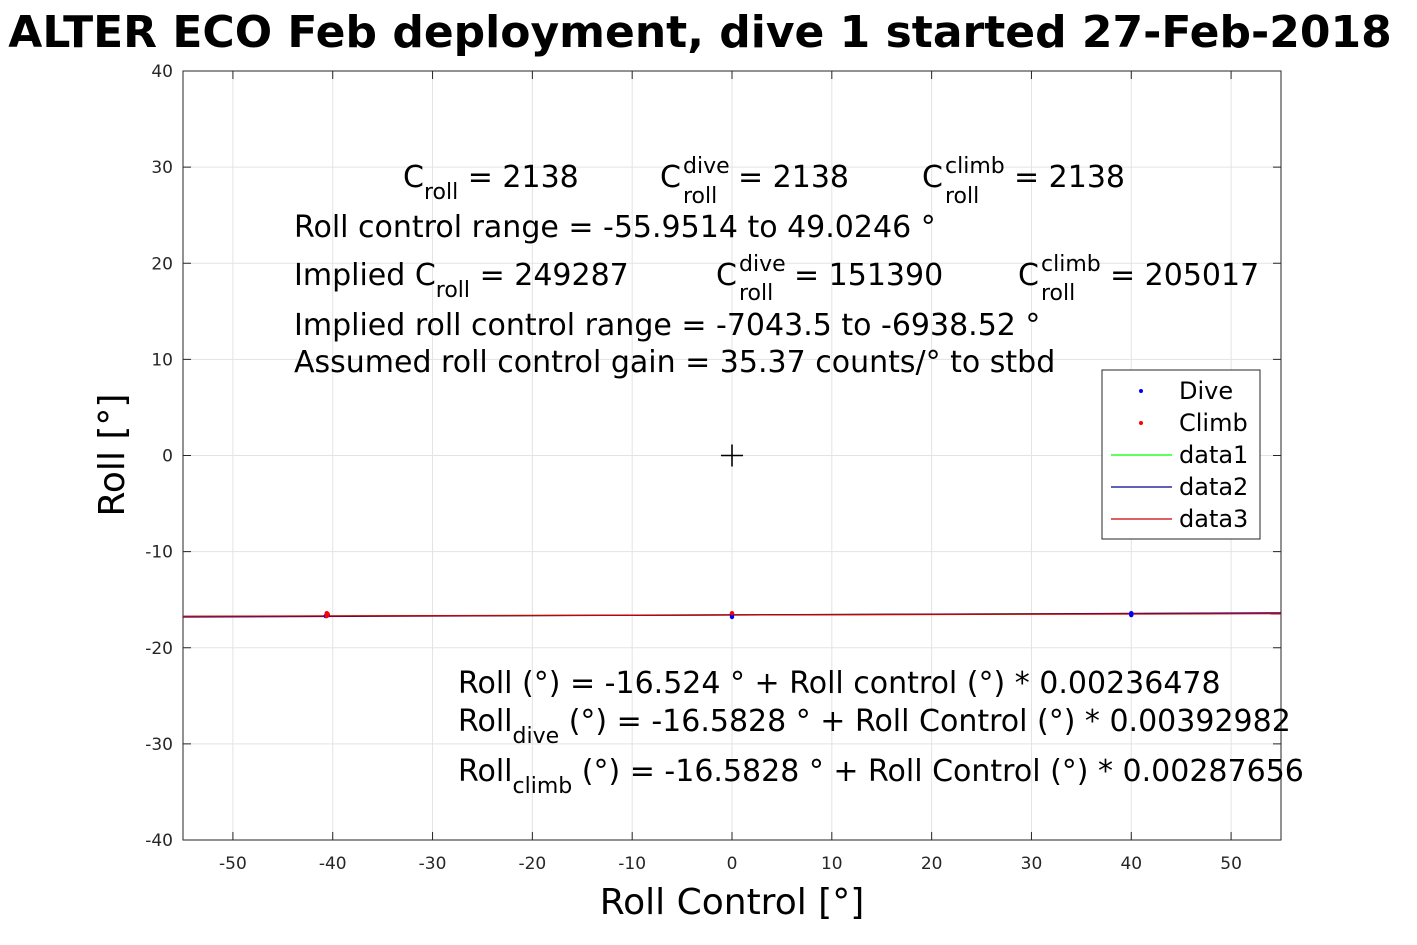 This screenshot has height=945, width=1417. Describe the element at coordinates (632, 864) in the screenshot. I see `x-tick-label: -10` at that location.